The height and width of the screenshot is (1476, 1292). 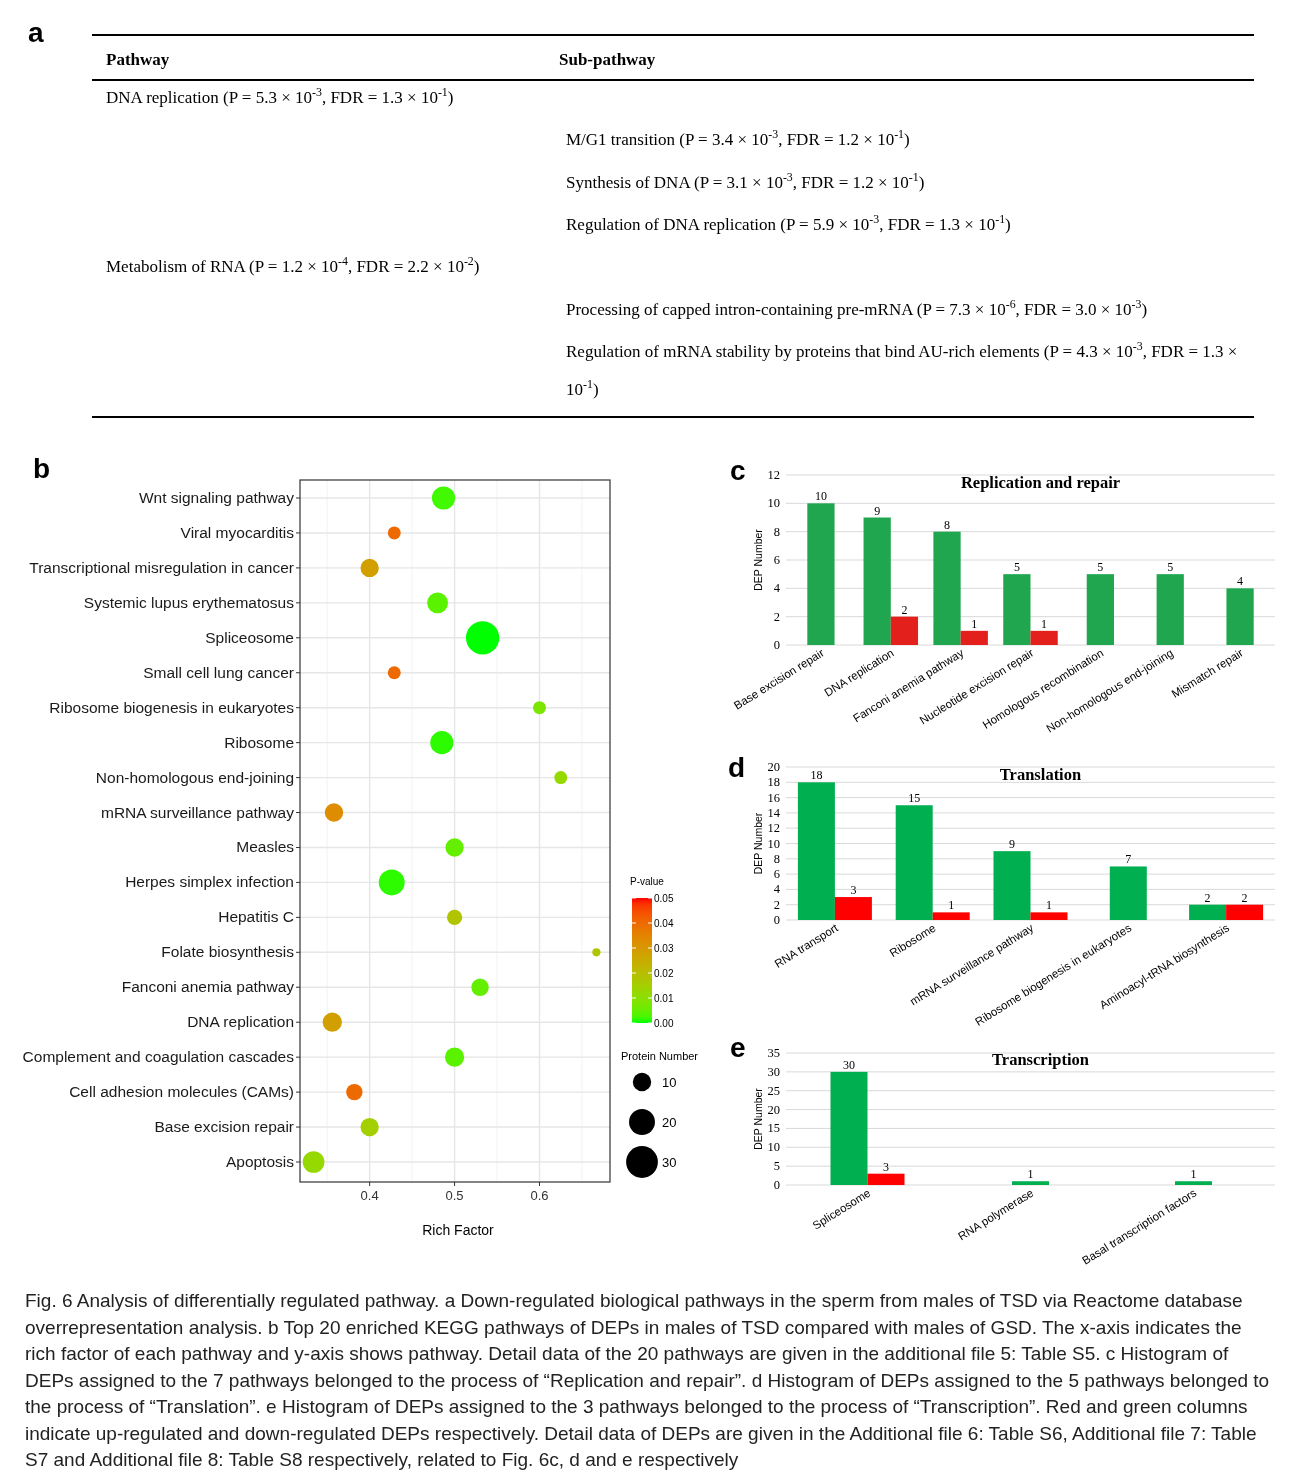 I want to click on chart-title: Transcription, so click(x=1040, y=1059).